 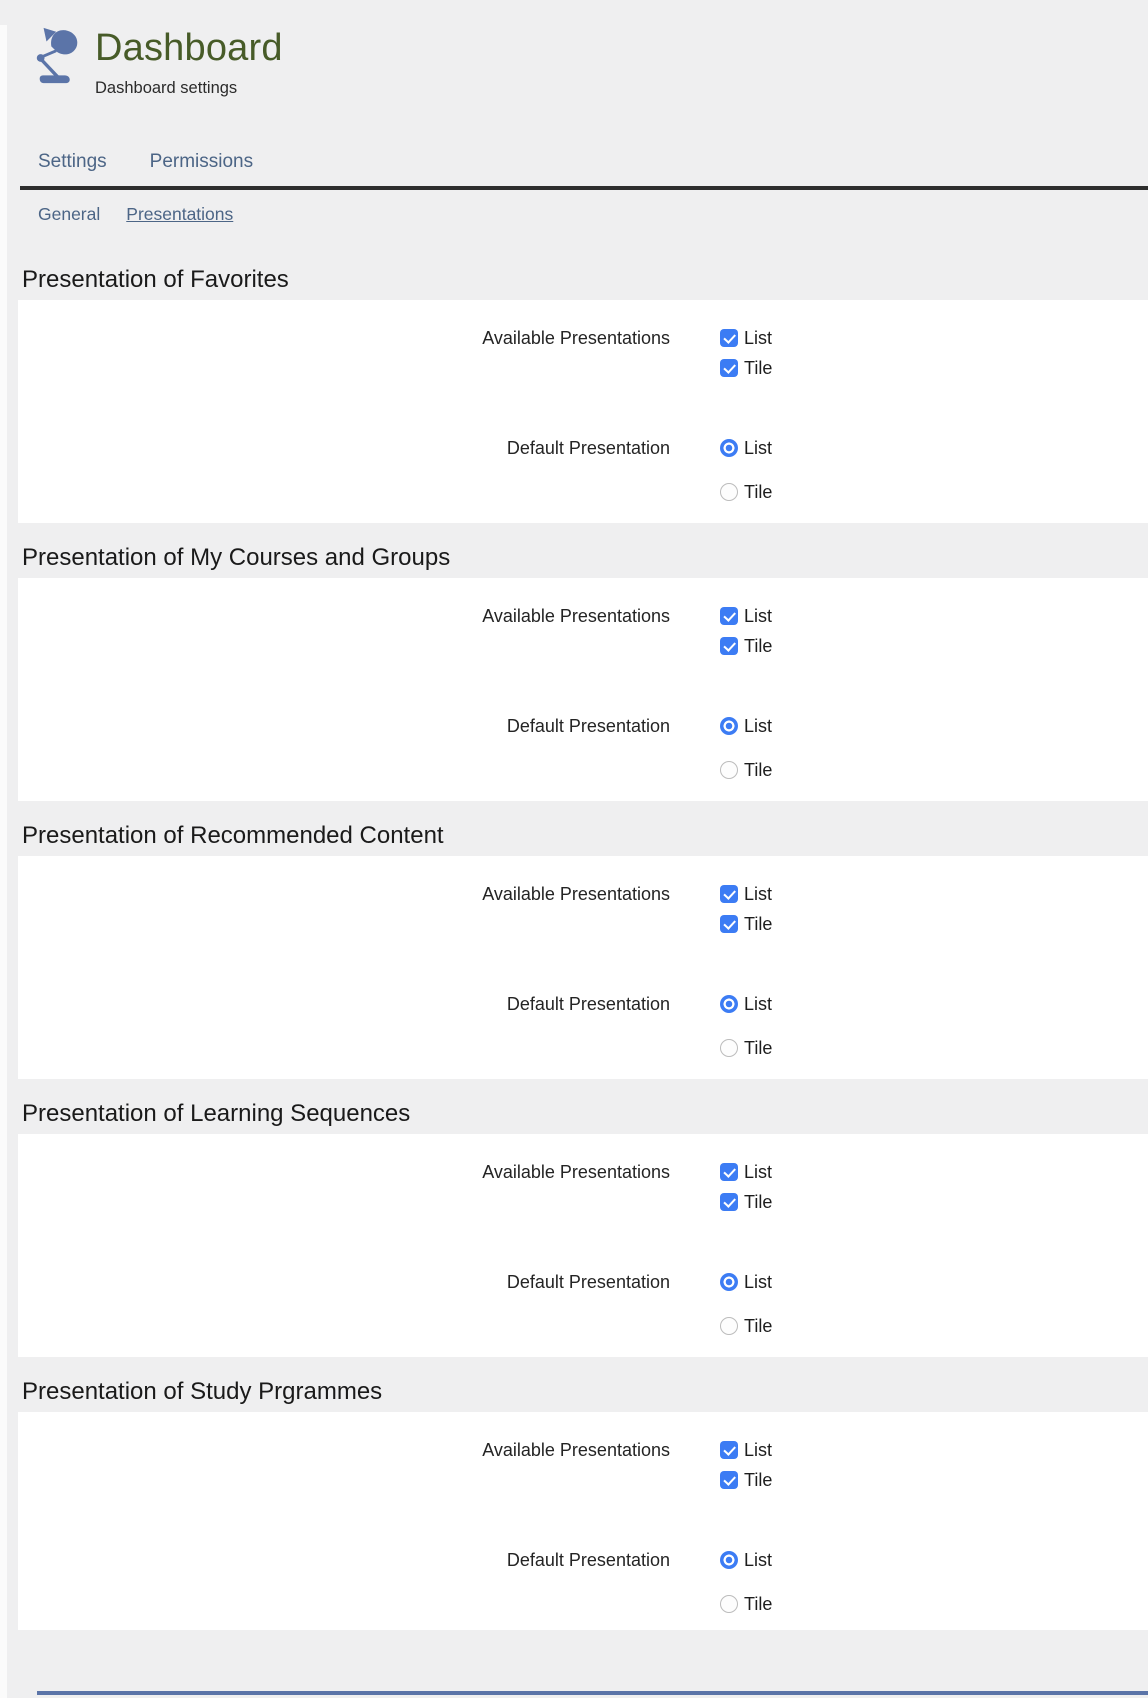 What do you see at coordinates (72, 161) in the screenshot?
I see `tab-settings: Settings` at bounding box center [72, 161].